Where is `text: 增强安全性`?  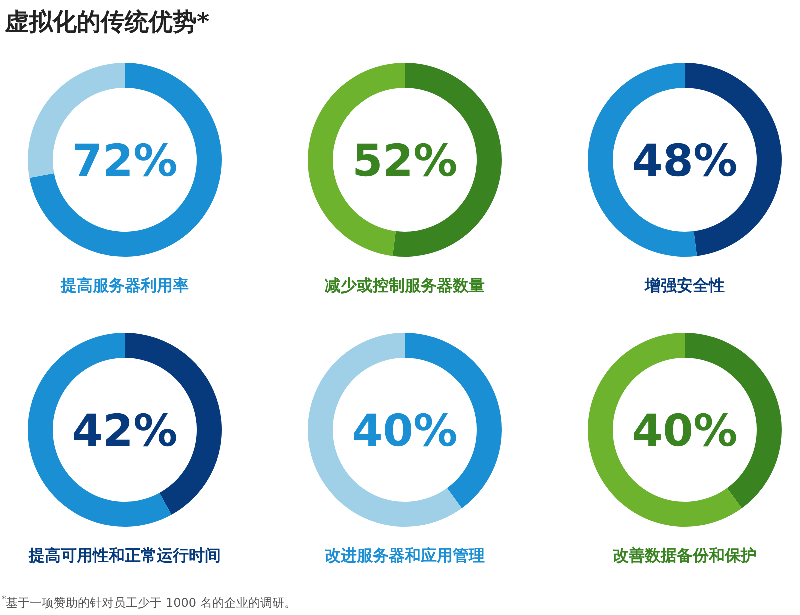 text: 增强安全性 is located at coordinates (684, 285).